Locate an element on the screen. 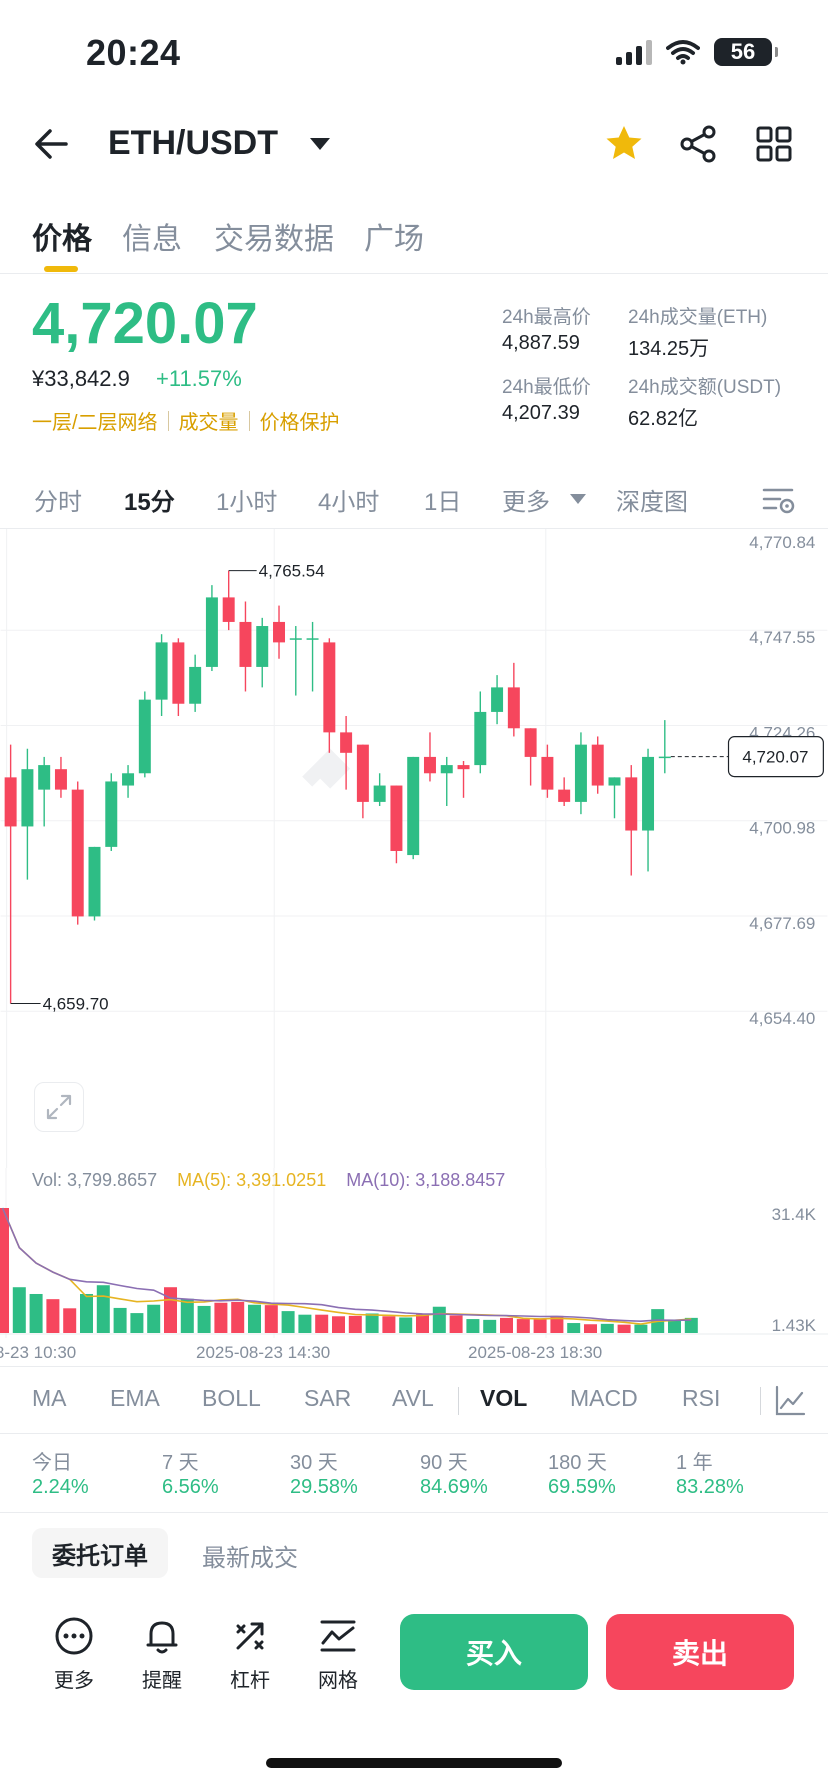  volume-ma10-line is located at coordinates (346, 1265).